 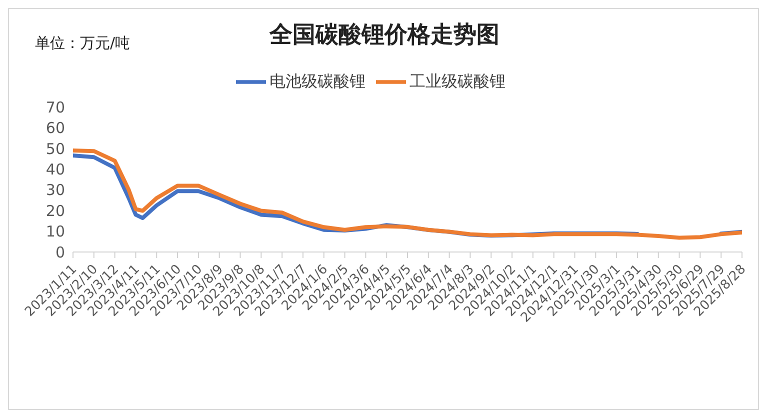 I want to click on y-tick-label: 10, so click(x=55, y=231).